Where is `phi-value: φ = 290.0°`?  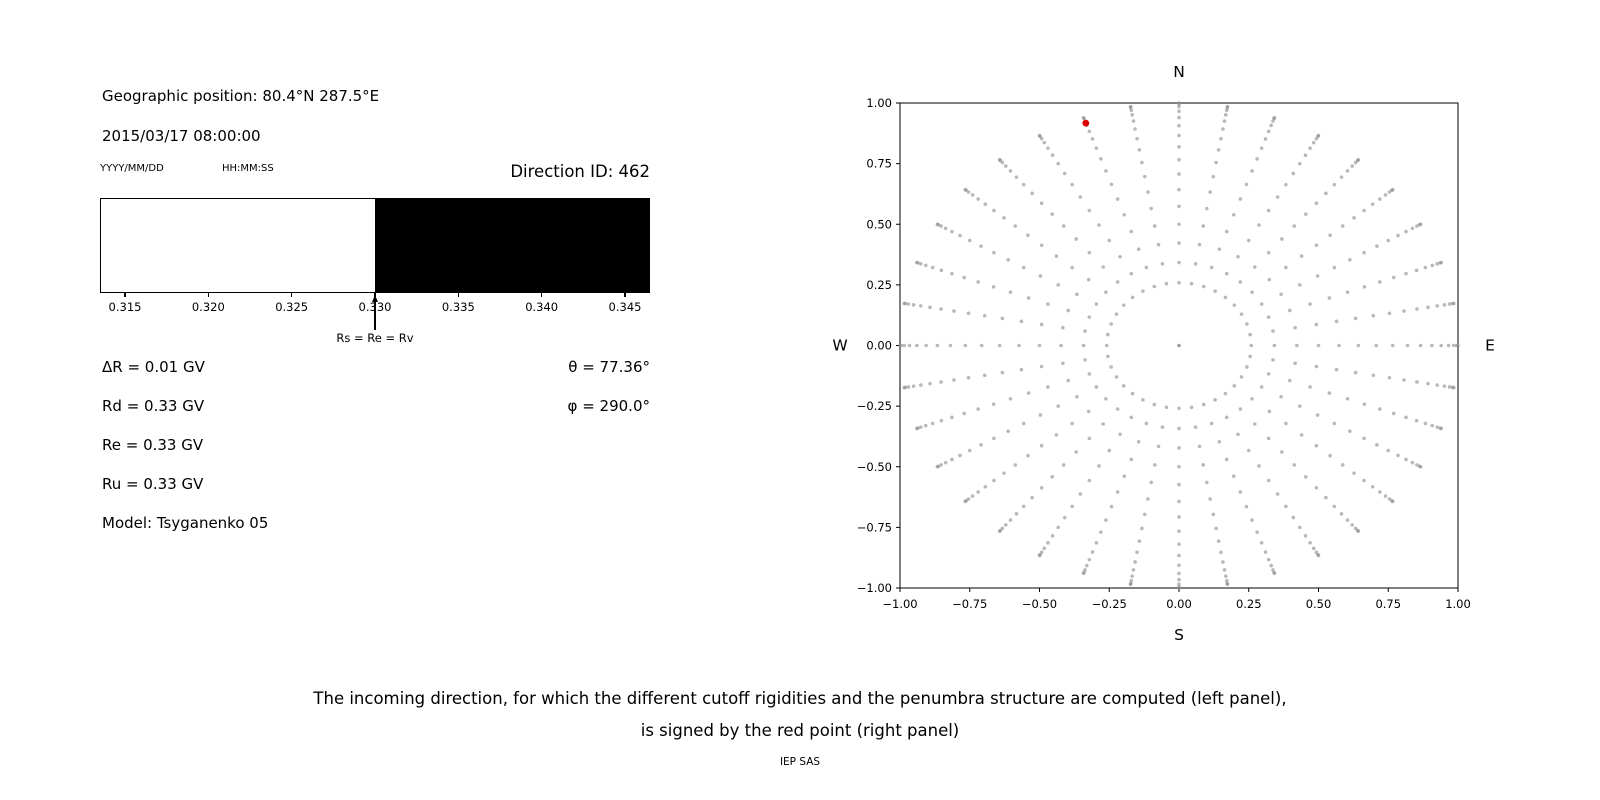
phi-value: φ = 290.0° is located at coordinates (608, 406).